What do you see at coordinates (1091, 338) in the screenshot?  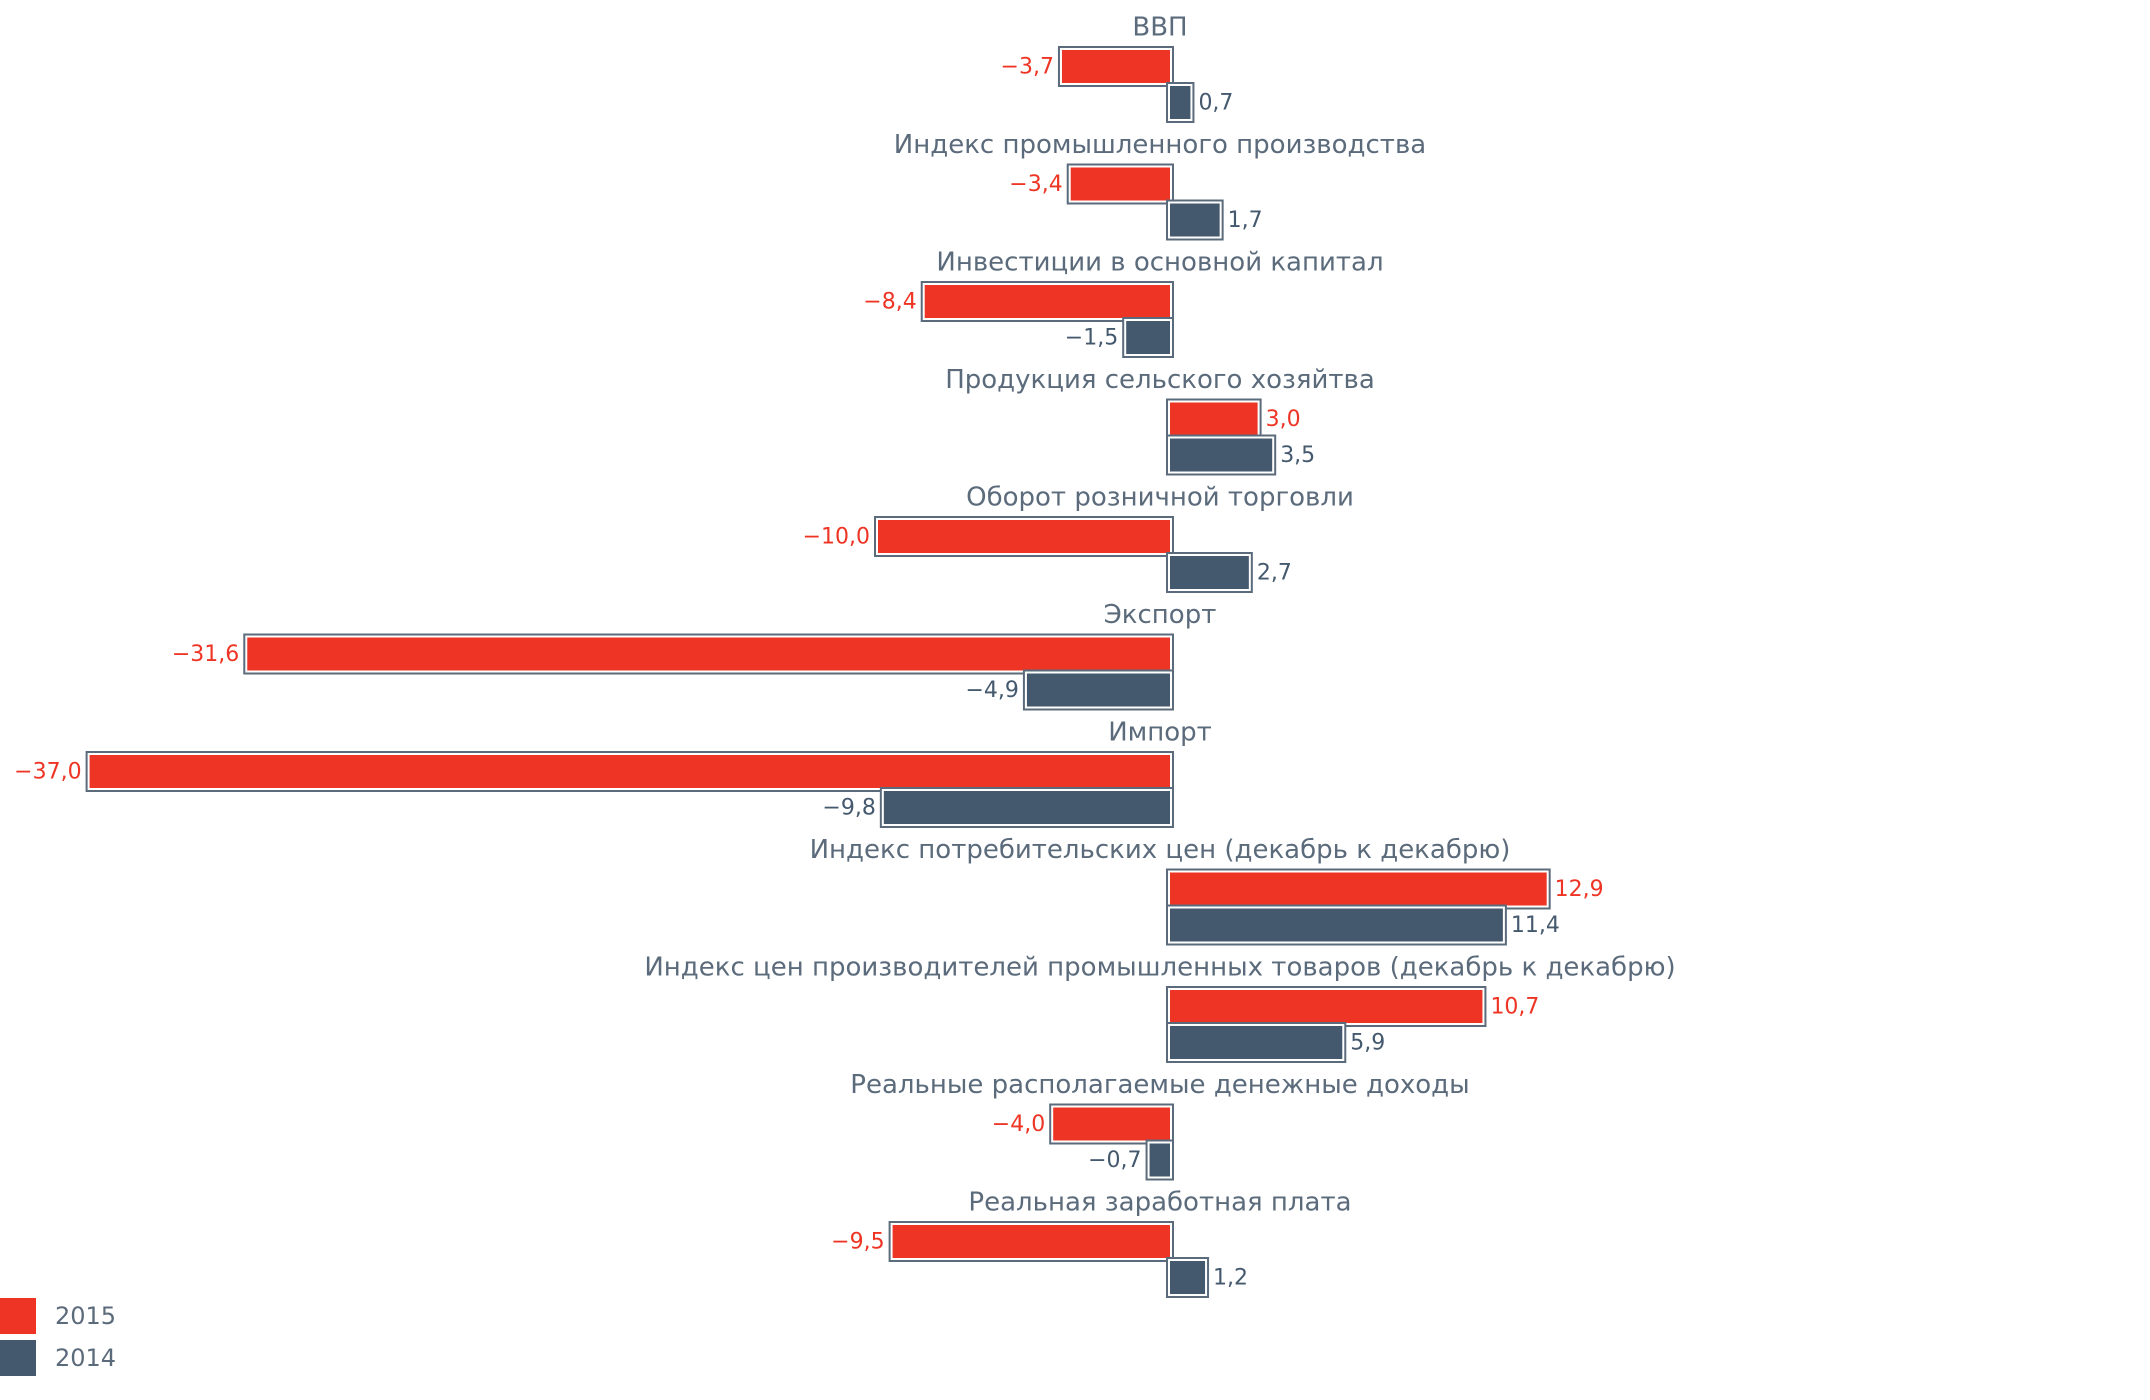 I see `data-label-2014: −1,5` at bounding box center [1091, 338].